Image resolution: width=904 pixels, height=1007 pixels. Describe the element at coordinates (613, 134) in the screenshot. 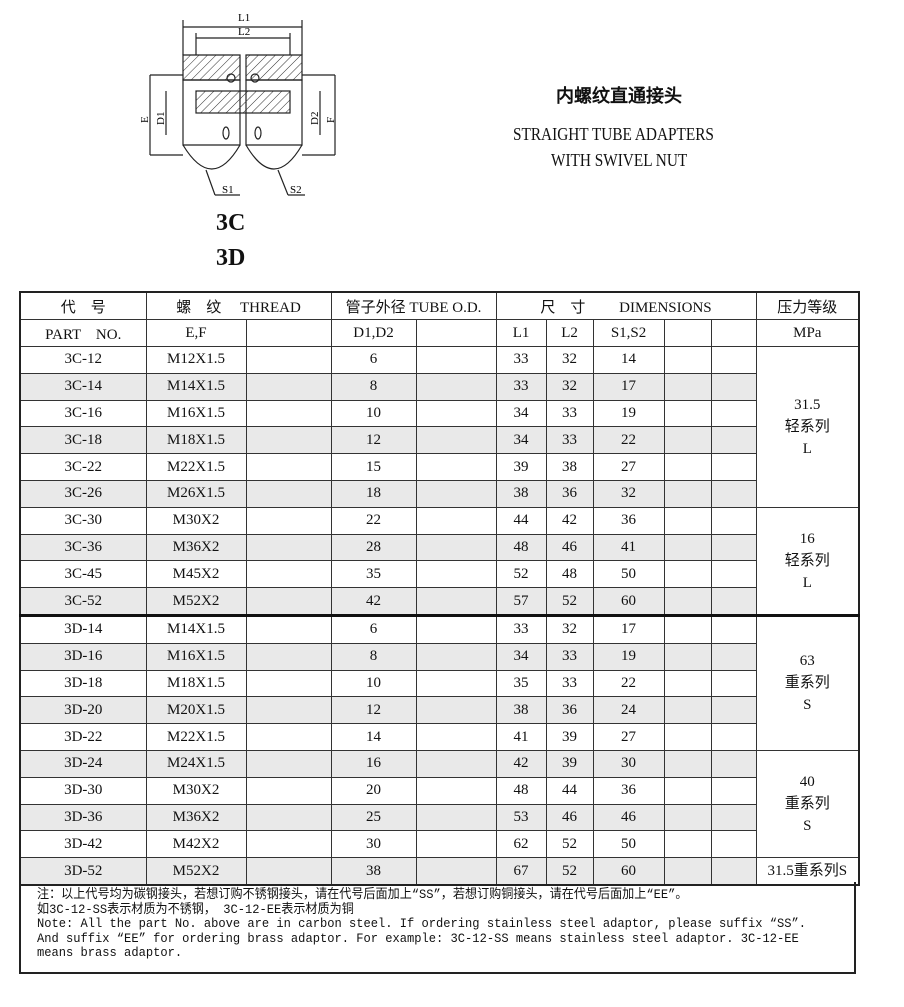

I see `subtitle: STRAIGHT TUBE ADAPTERS` at that location.